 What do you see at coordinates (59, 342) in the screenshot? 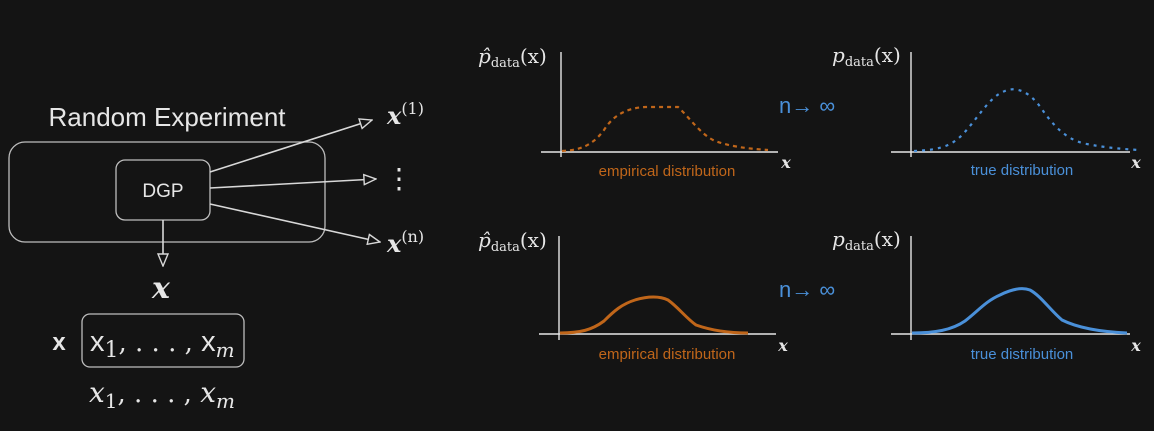
I see `vector-bold-x: x` at bounding box center [59, 342].